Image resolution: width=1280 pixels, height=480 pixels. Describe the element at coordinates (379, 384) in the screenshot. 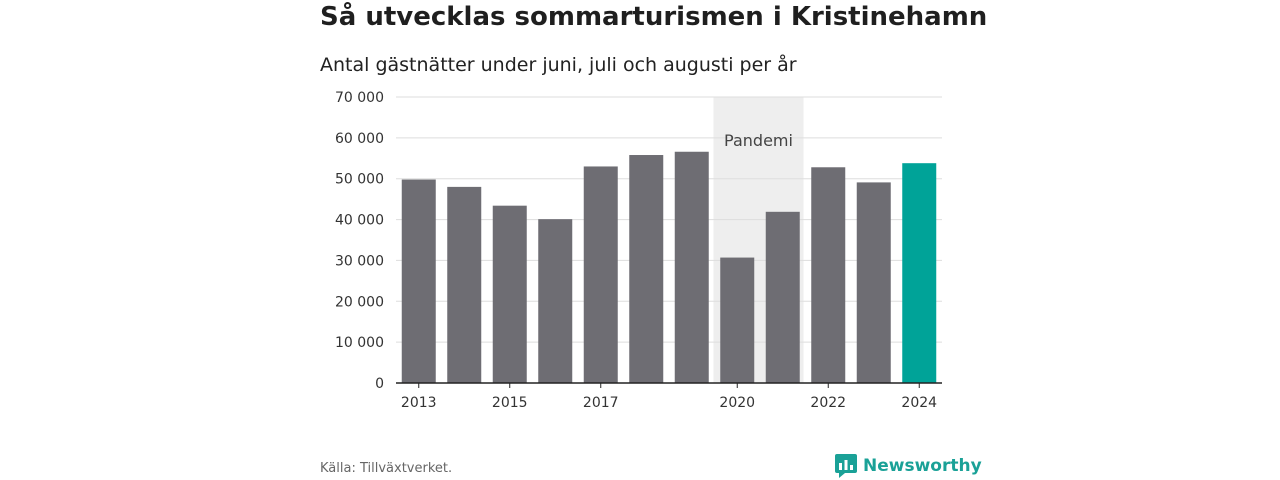

I see `y-tick-label: 0` at that location.